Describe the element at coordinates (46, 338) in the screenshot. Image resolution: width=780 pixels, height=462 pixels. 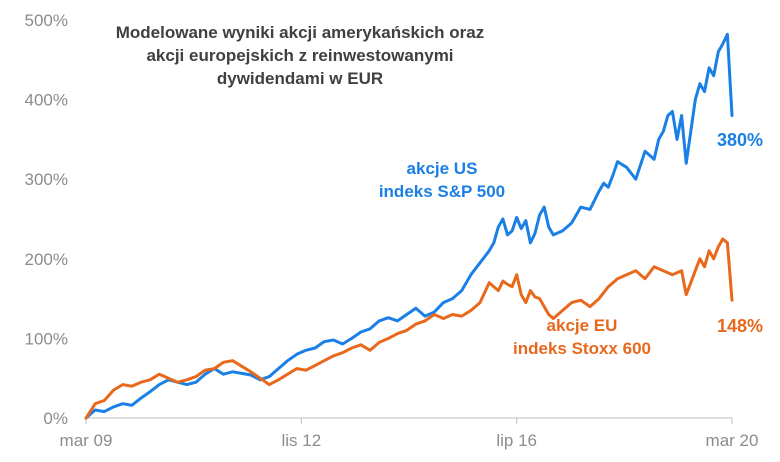
I see `y-tick-label: 100%` at that location.